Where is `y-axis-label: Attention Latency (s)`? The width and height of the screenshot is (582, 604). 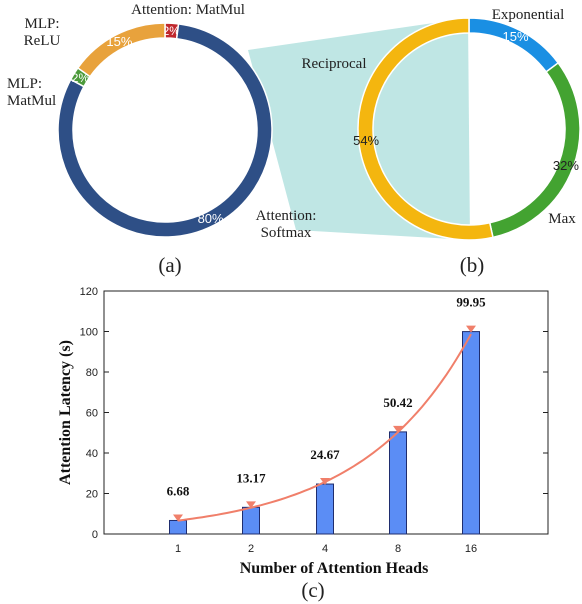 y-axis-label: Attention Latency (s) is located at coordinates (65, 412).